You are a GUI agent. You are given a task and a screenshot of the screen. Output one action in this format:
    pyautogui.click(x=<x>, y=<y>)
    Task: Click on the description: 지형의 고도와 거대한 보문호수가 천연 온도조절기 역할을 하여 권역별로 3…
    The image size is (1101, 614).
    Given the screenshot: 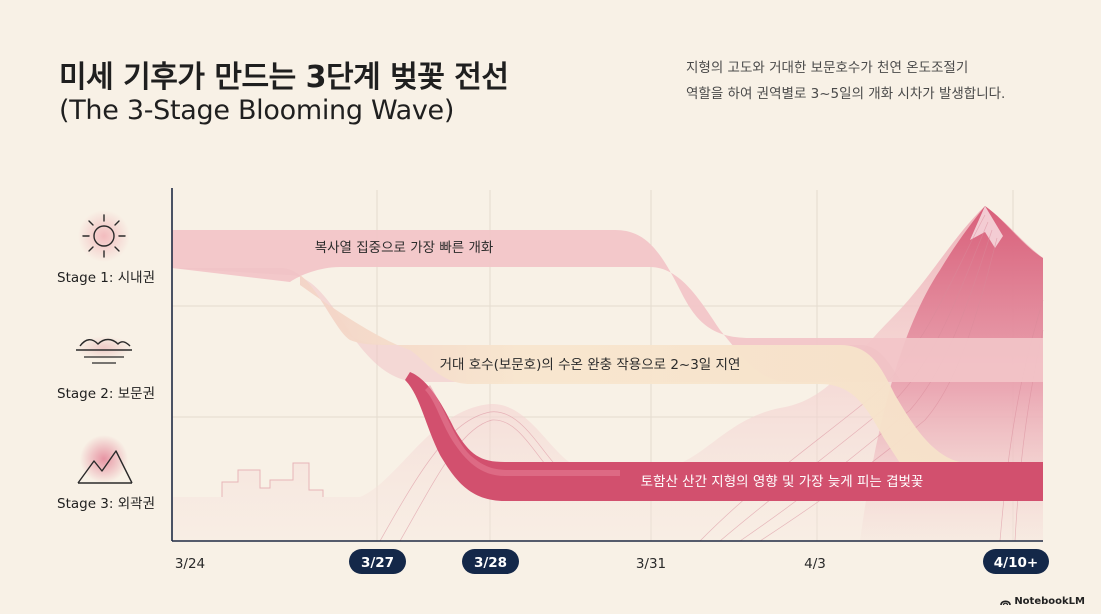 What is the action you would take?
    pyautogui.click(x=876, y=81)
    